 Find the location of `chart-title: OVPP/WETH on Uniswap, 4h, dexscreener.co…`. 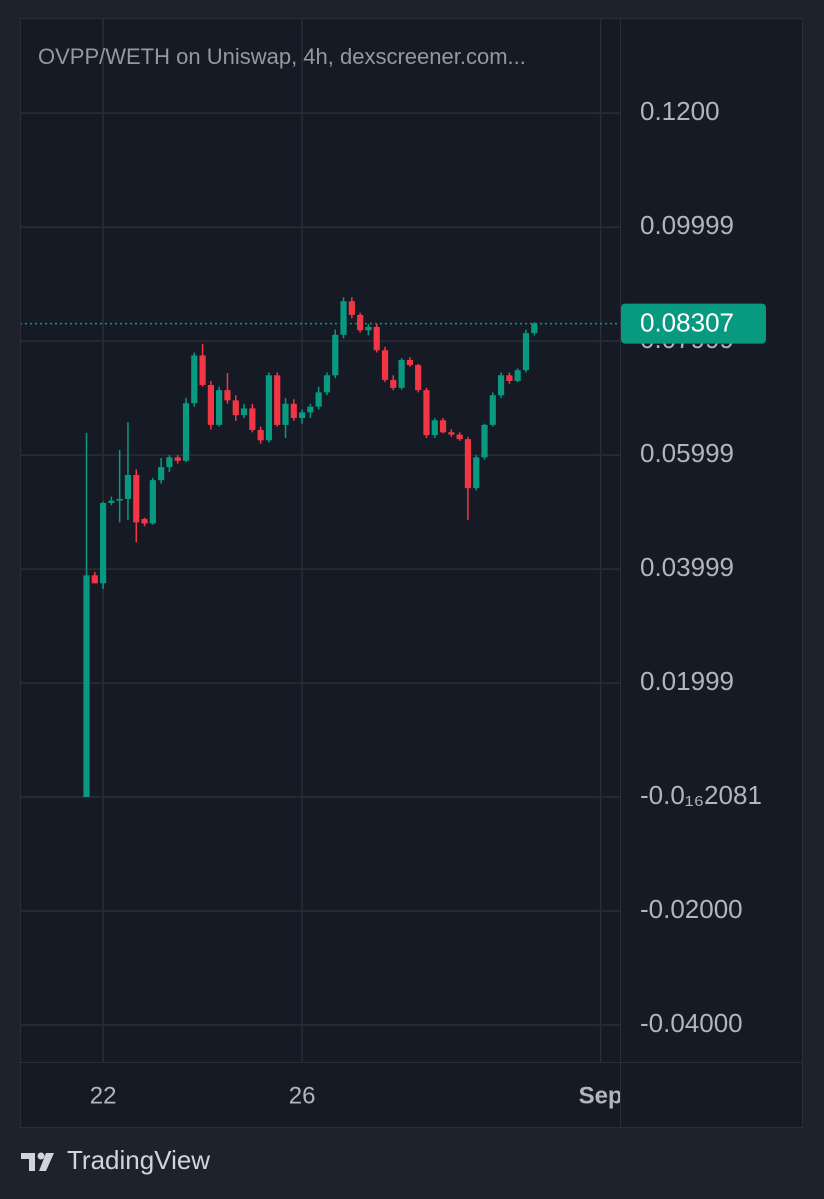

chart-title: OVPP/WETH on Uniswap, 4h, dexscreener.co… is located at coordinates (282, 56).